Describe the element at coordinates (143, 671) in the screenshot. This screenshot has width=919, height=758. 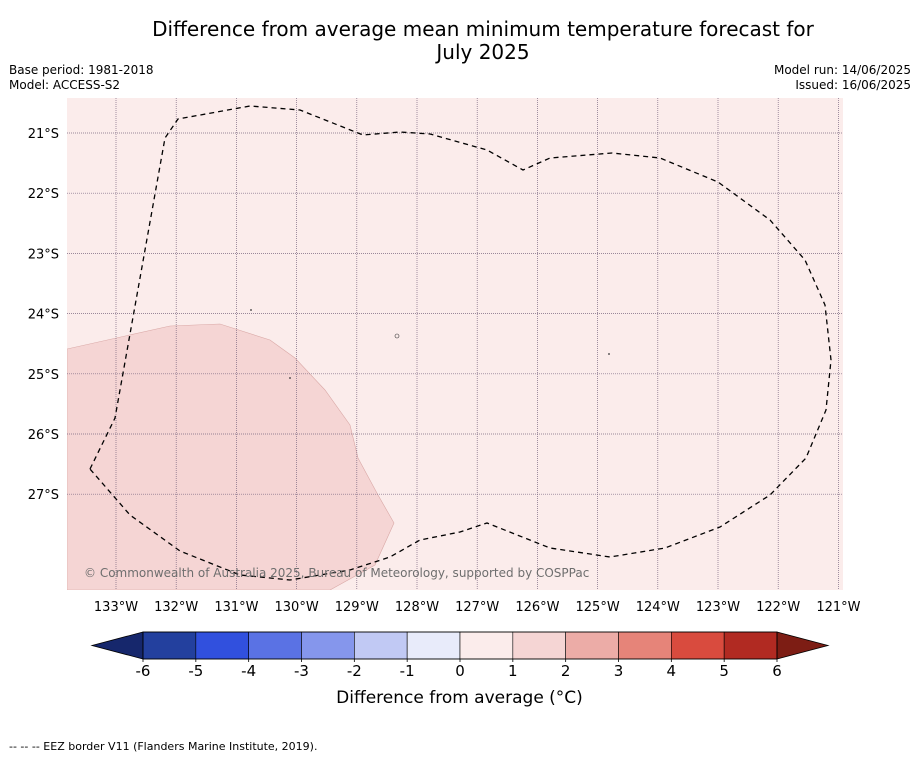
I see `colorbar-tick-label: -6` at that location.